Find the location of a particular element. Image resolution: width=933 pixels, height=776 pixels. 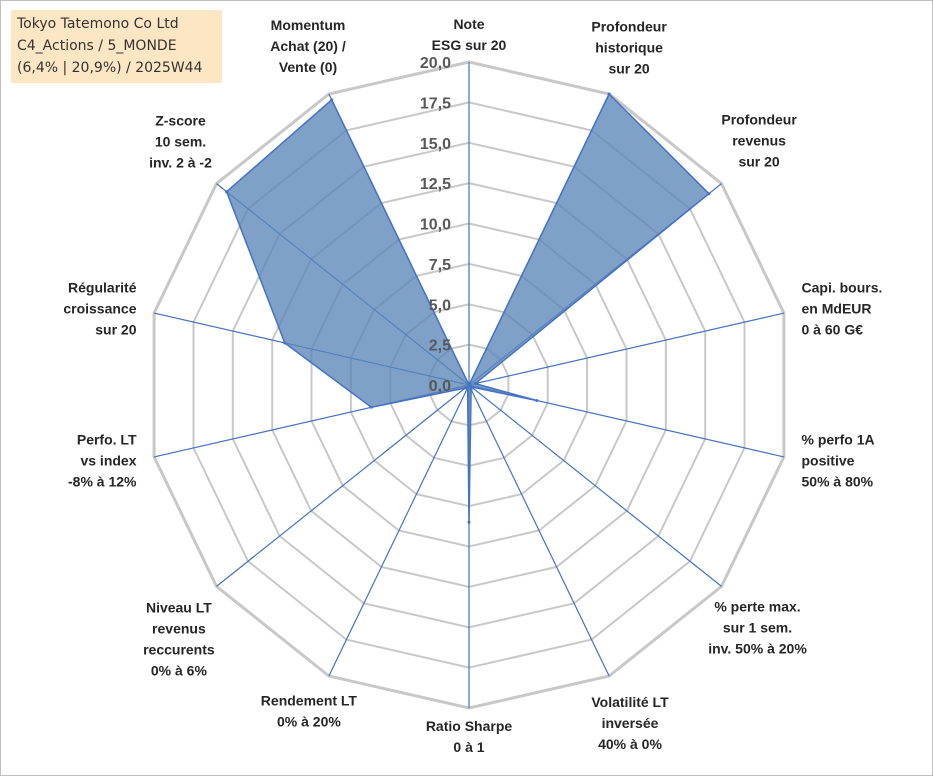

axis-label-line: -8% à 12% is located at coordinates (102, 481).